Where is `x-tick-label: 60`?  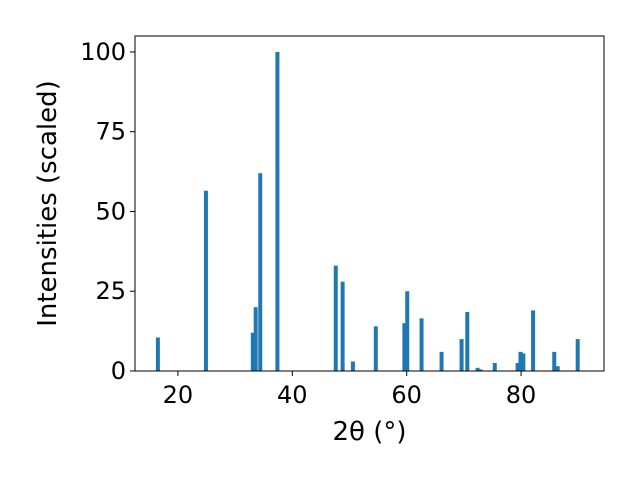
x-tick-label: 60 is located at coordinates (406, 395).